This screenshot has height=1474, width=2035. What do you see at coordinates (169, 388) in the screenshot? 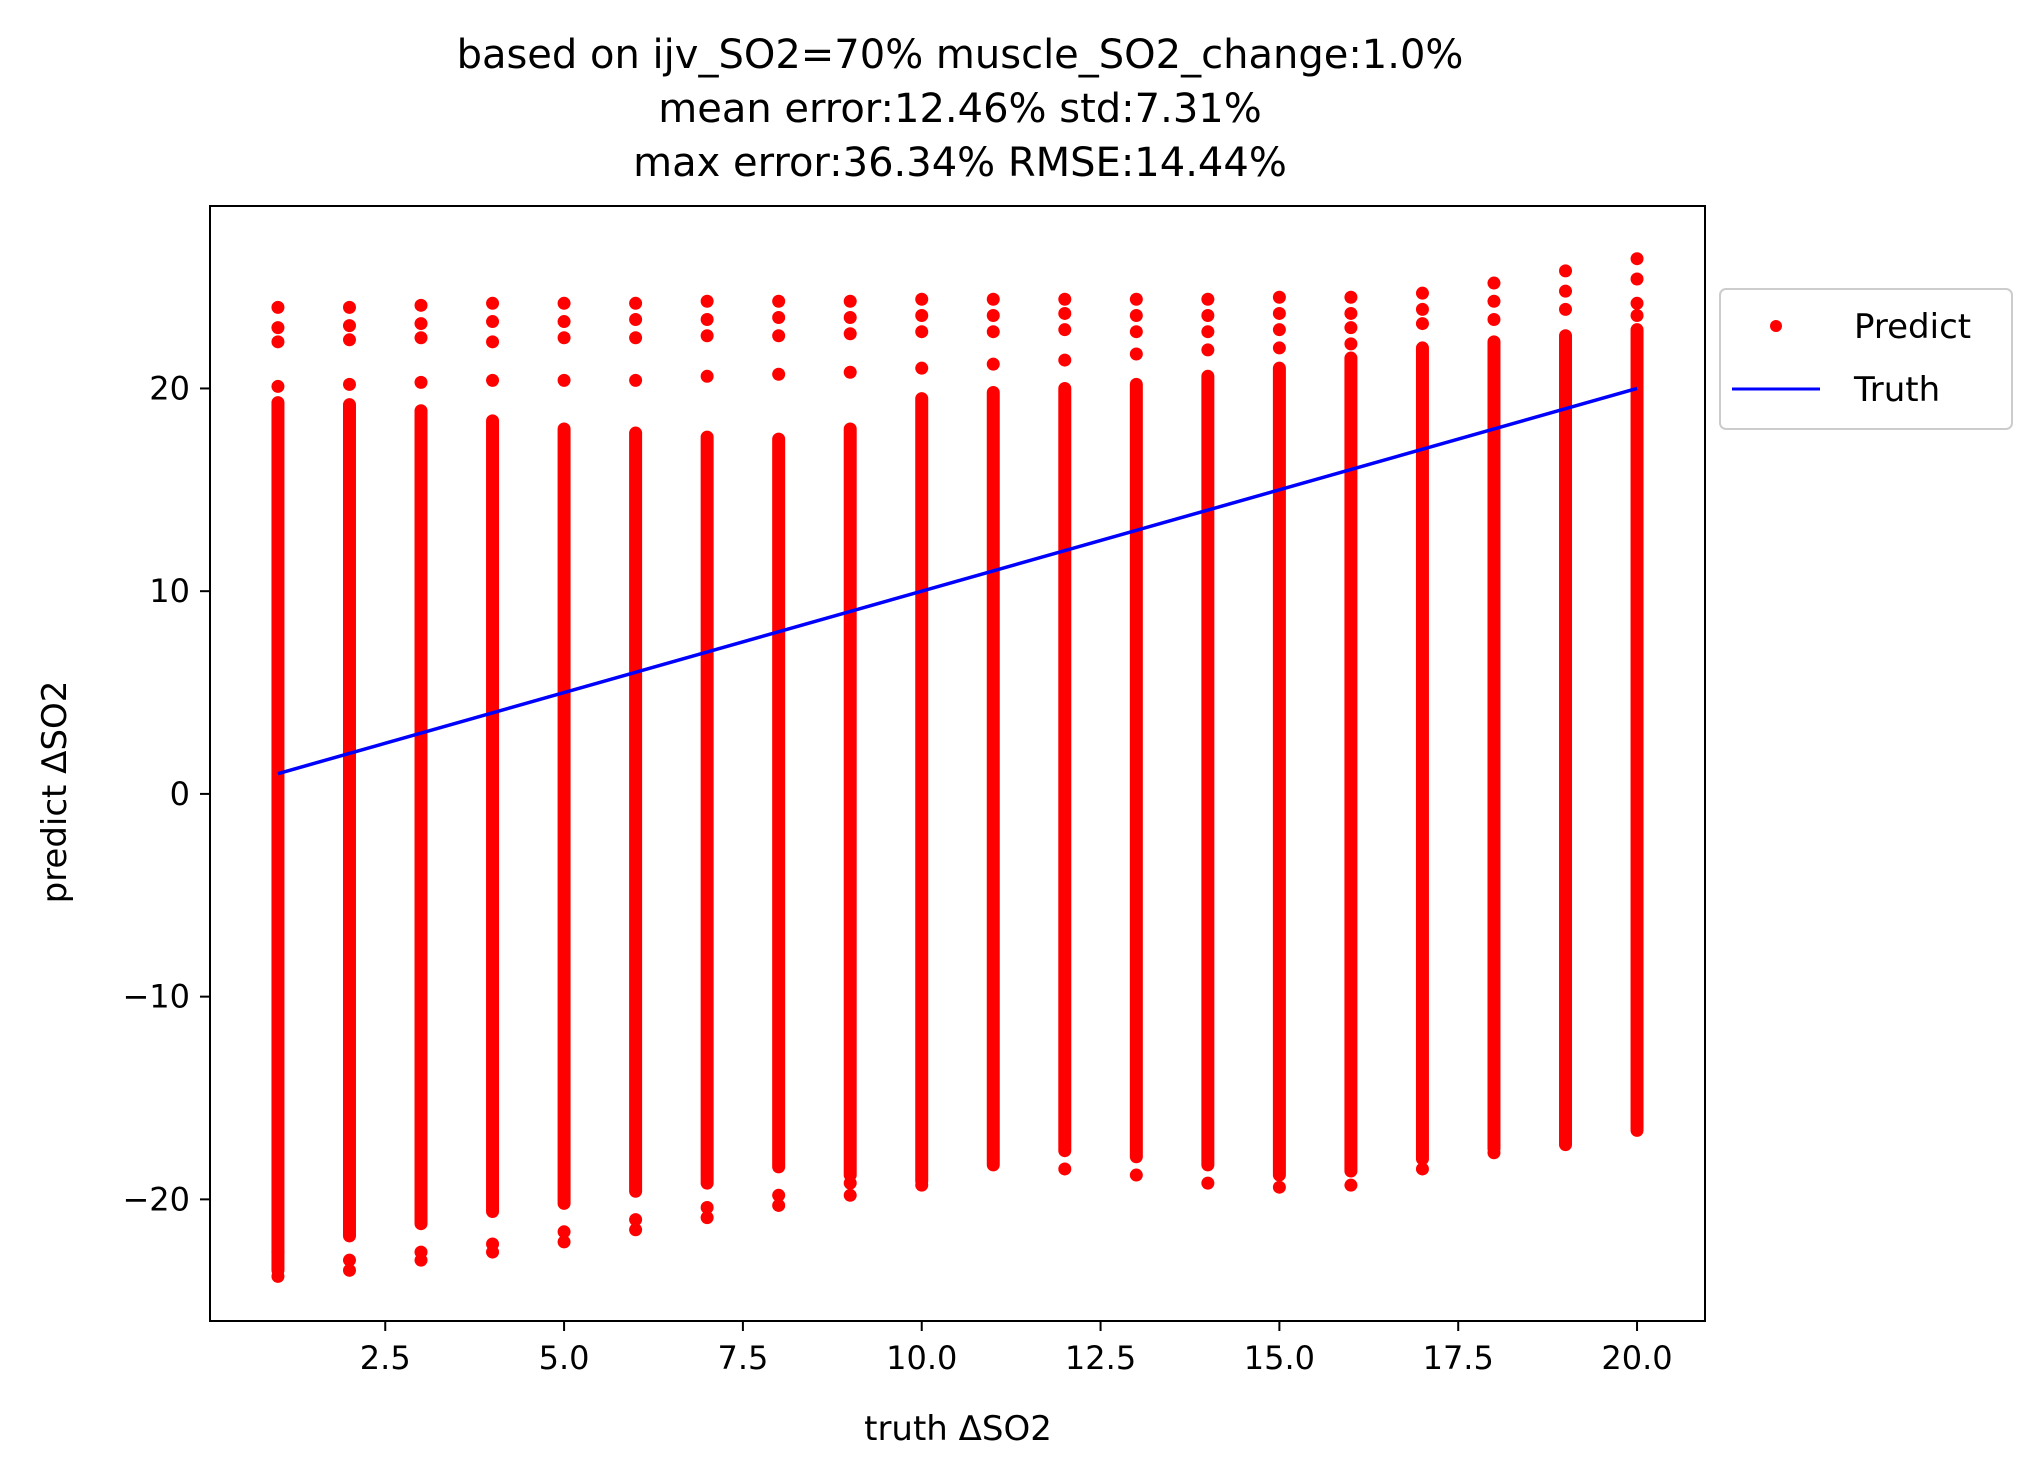
I see `y-tick-label: 20` at bounding box center [169, 388].